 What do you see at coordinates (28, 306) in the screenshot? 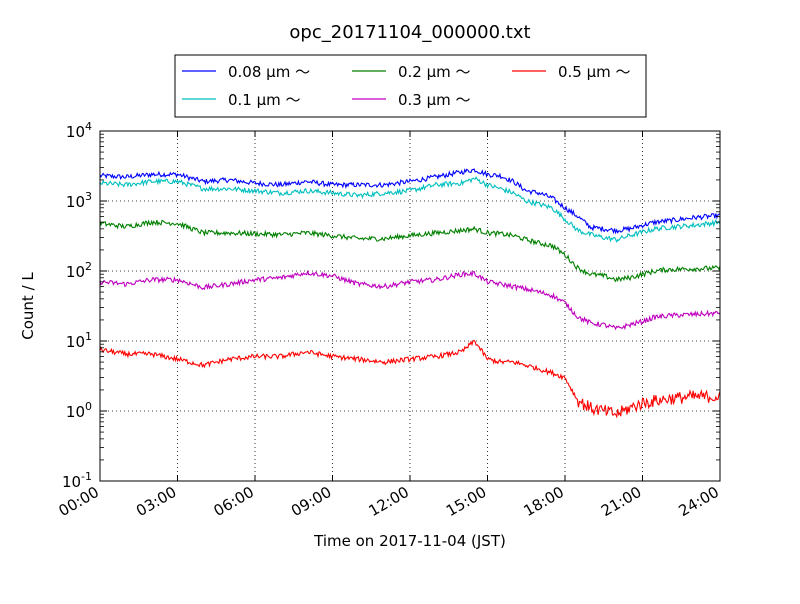
I see `y-axis-label: Count / L` at bounding box center [28, 306].